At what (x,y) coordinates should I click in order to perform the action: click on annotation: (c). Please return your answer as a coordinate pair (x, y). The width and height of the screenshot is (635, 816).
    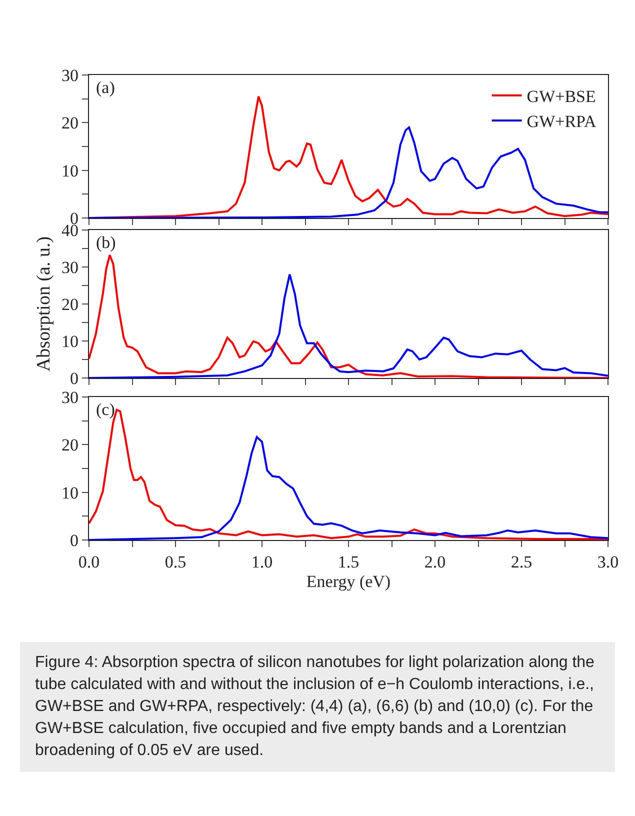
    Looking at the image, I should click on (105, 409).